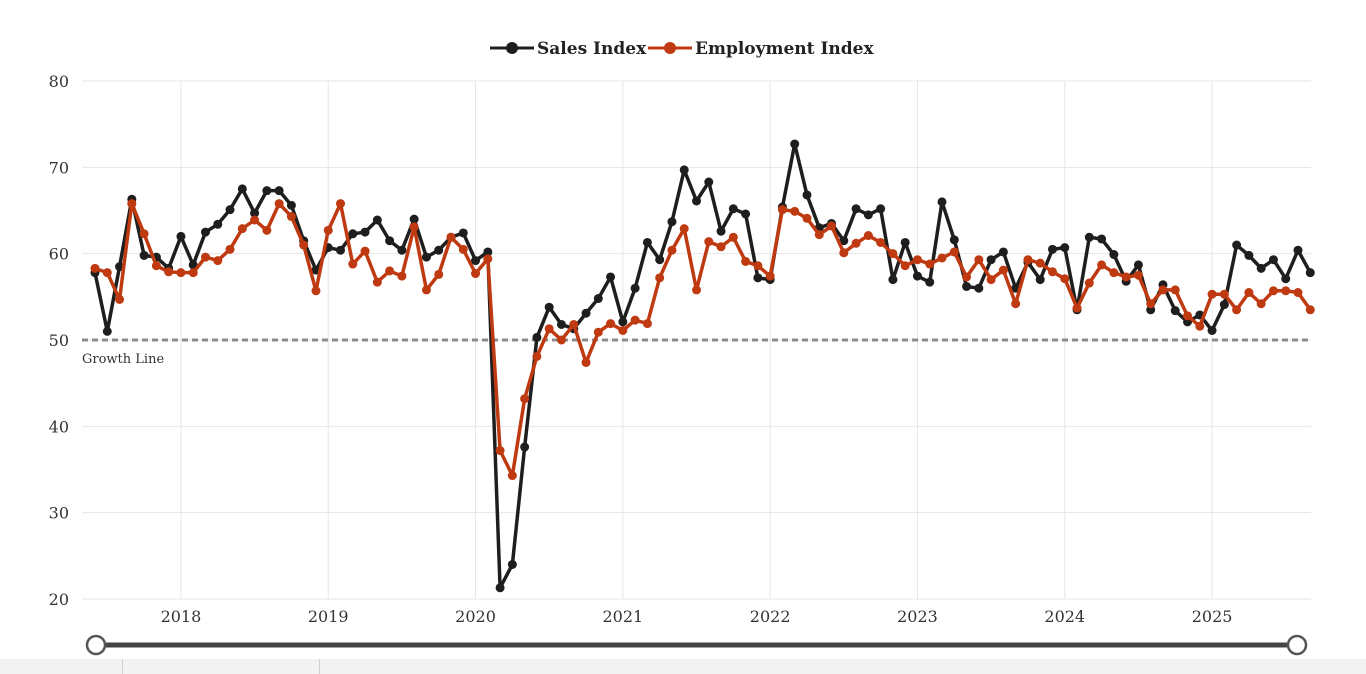 The height and width of the screenshot is (674, 1366). I want to click on growth-line: Growth Line, so click(696, 352).